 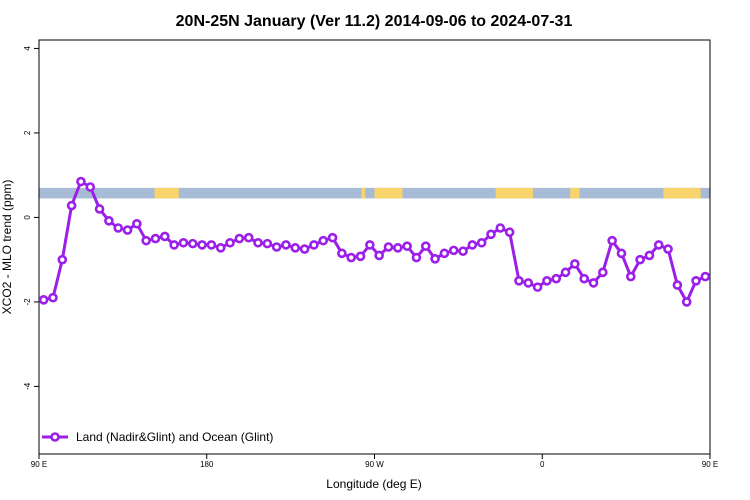 I want to click on x-axis-label: Longitude (deg E), so click(x=373, y=484).